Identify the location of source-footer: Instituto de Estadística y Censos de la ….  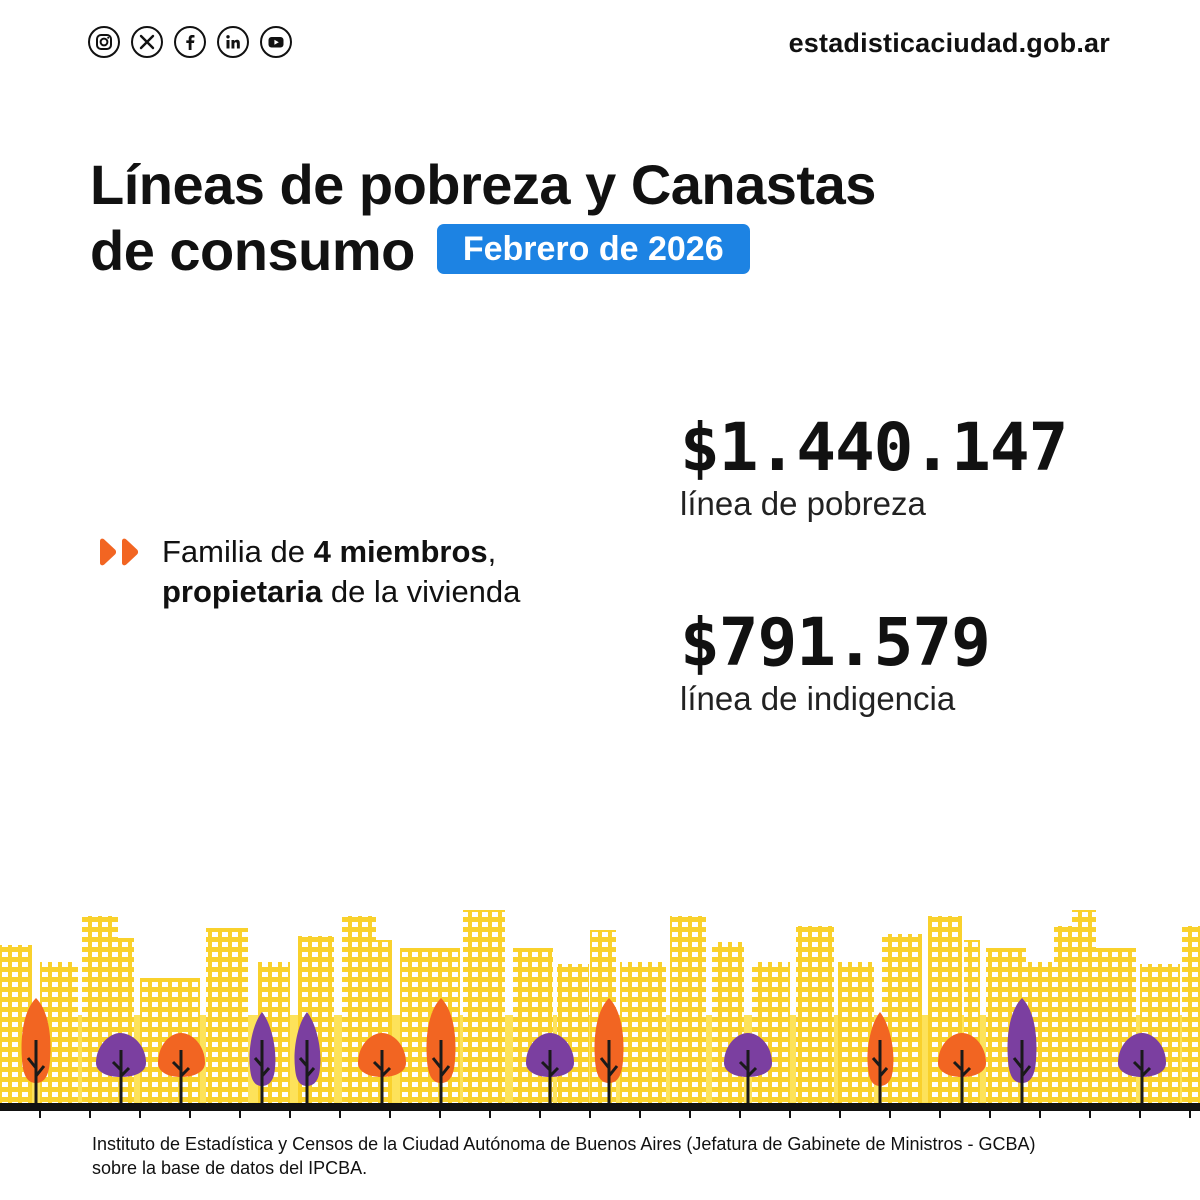
(612, 1156).